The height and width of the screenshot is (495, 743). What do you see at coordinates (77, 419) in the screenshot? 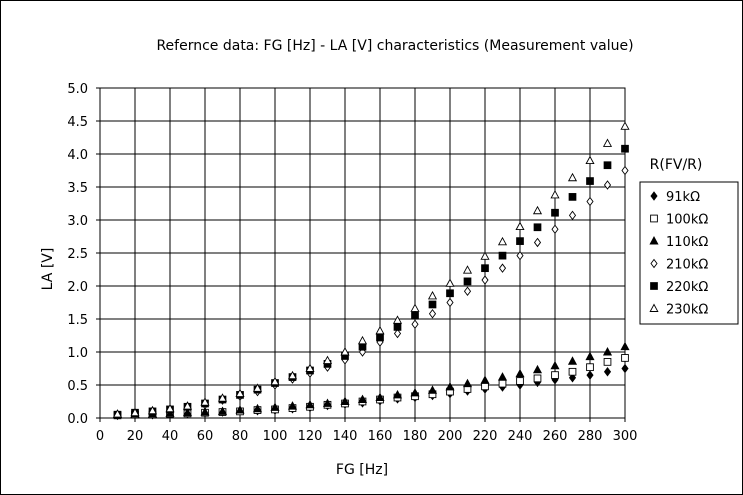
I see `y-tick-label: 0.0` at bounding box center [77, 419].